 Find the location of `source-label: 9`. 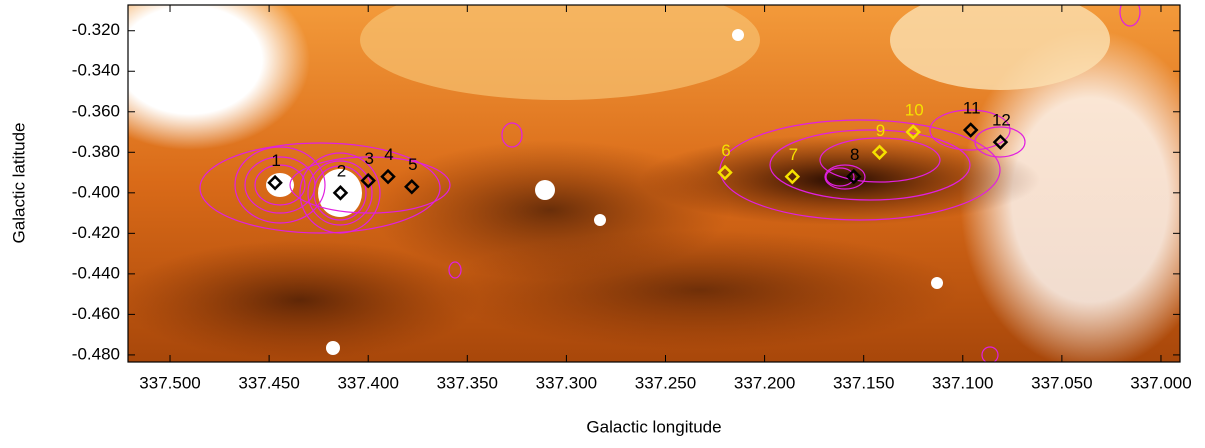

source-label: 9 is located at coordinates (880, 130).